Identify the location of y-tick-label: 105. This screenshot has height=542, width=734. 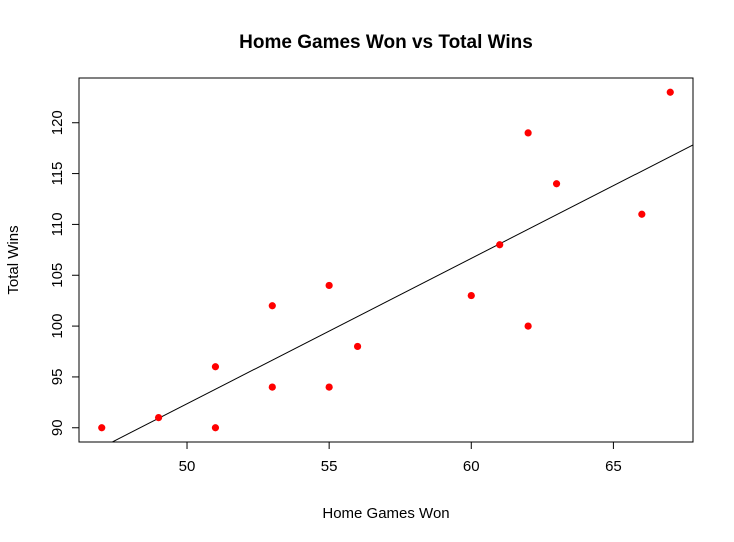
(57, 275).